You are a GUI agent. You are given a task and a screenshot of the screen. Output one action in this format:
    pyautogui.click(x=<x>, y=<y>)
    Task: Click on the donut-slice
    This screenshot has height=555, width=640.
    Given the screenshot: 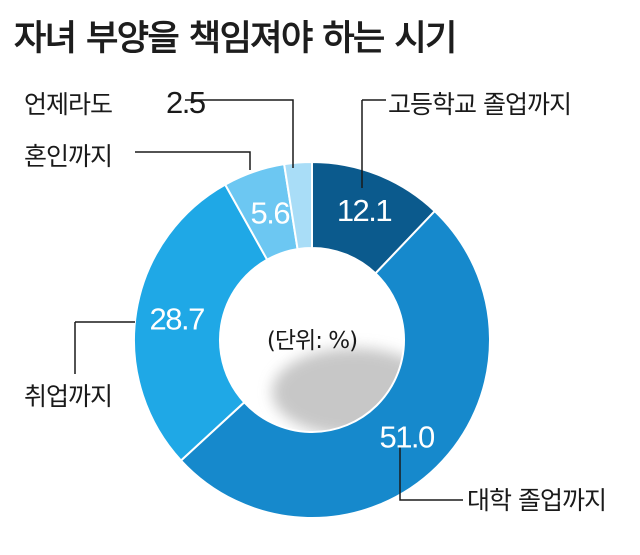 What is the action you would take?
    pyautogui.click(x=201, y=322)
    